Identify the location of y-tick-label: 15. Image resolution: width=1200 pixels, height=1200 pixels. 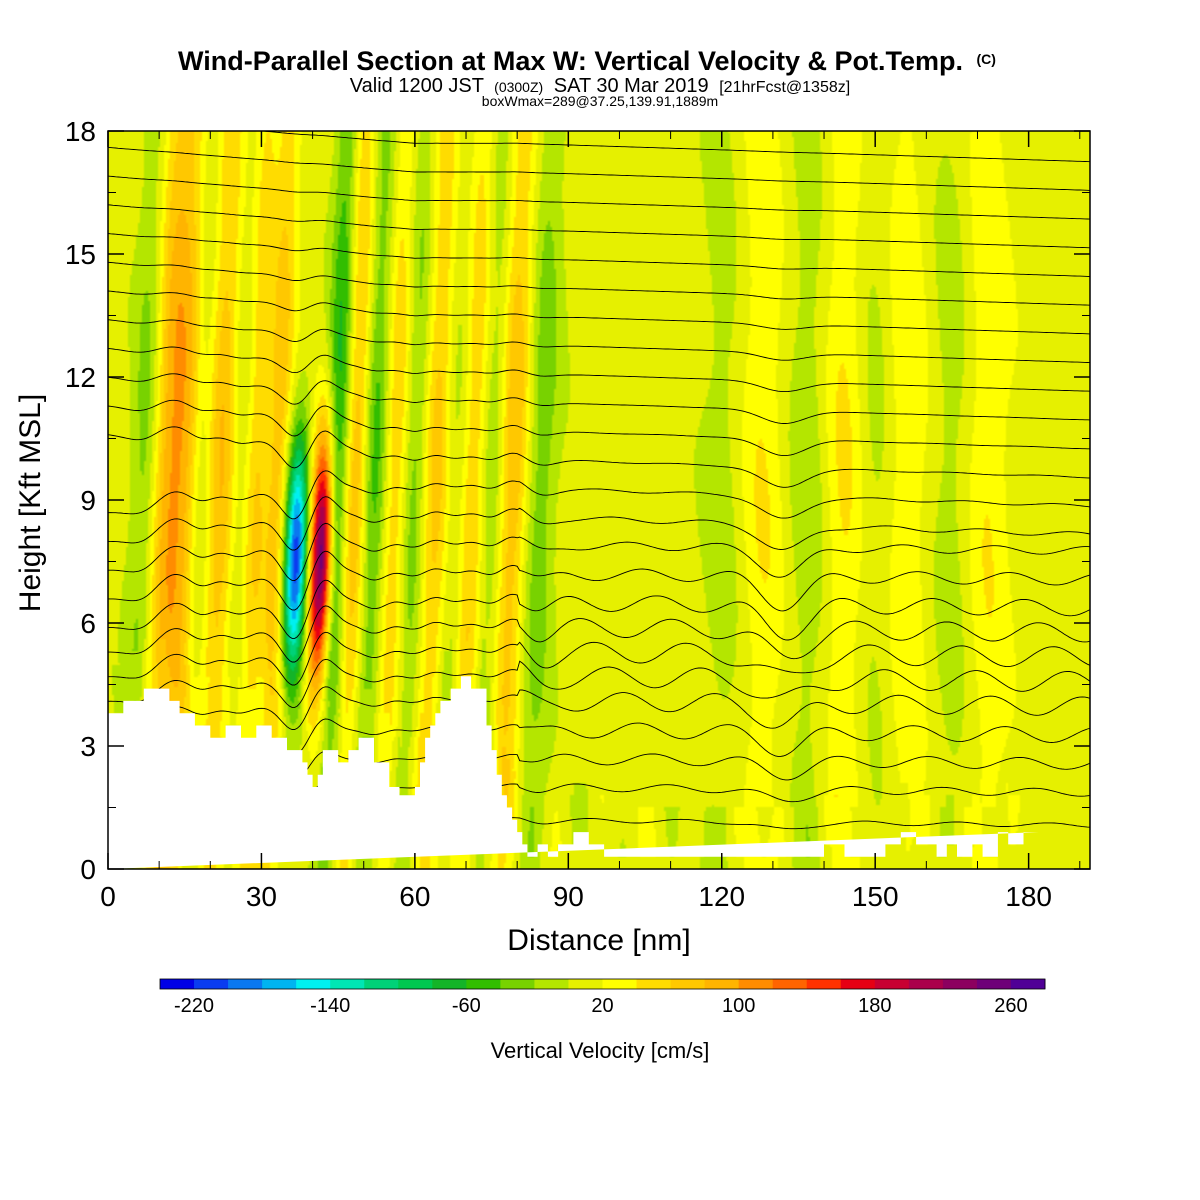
(80, 254).